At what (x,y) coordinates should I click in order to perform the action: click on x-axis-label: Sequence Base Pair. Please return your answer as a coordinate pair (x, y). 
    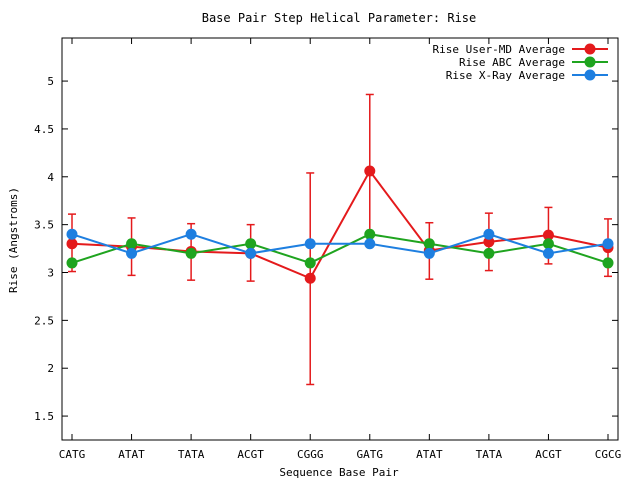
    Looking at the image, I should click on (339, 472).